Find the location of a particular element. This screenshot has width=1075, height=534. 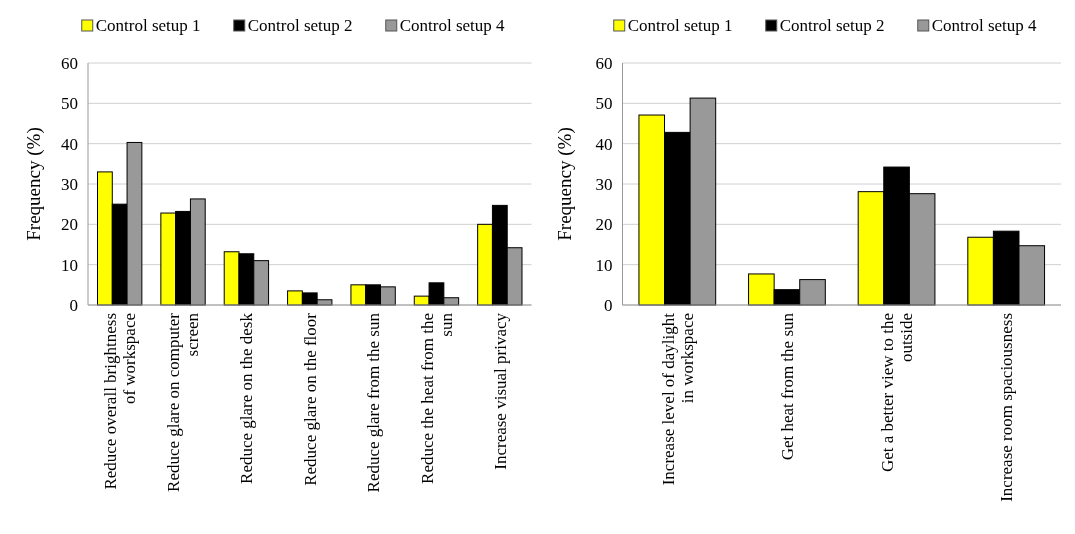

x-tick-label: Increase visual privacy is located at coordinates (500, 391).